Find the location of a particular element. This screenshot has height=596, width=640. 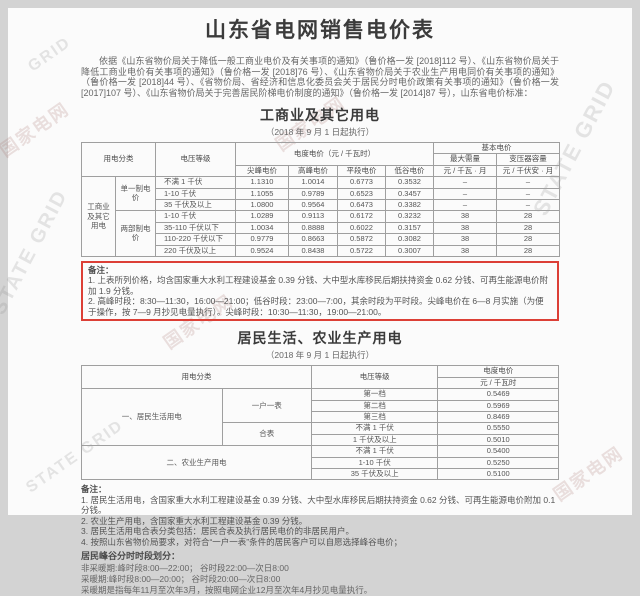

header-peak-price: 高峰电价 is located at coordinates (313, 171).